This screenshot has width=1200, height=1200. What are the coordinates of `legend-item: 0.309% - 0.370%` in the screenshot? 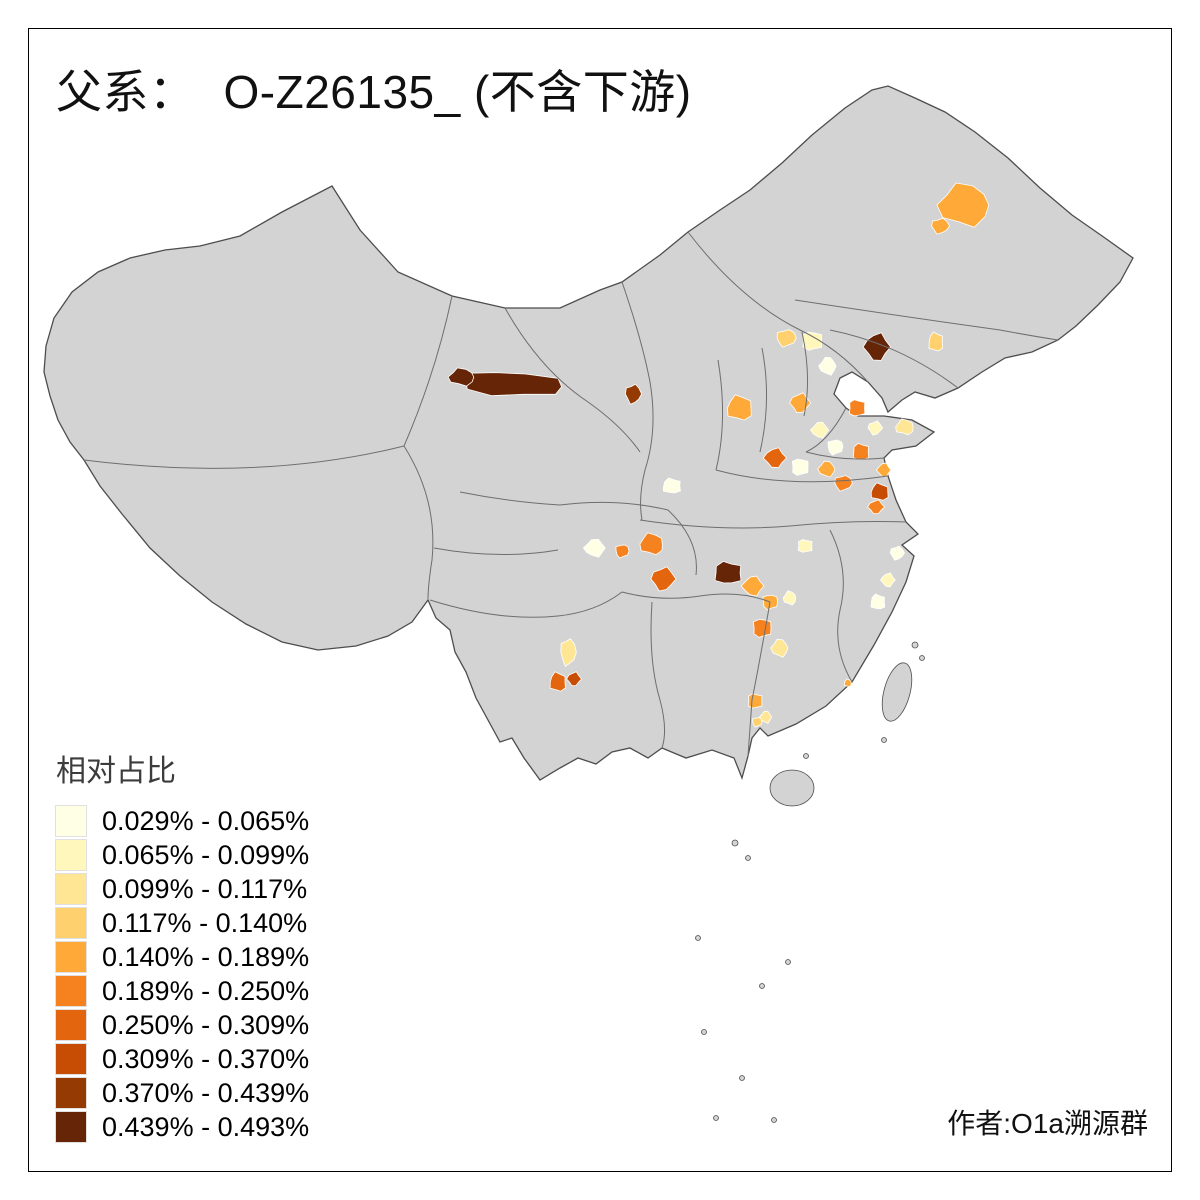 It's located at (182, 1059).